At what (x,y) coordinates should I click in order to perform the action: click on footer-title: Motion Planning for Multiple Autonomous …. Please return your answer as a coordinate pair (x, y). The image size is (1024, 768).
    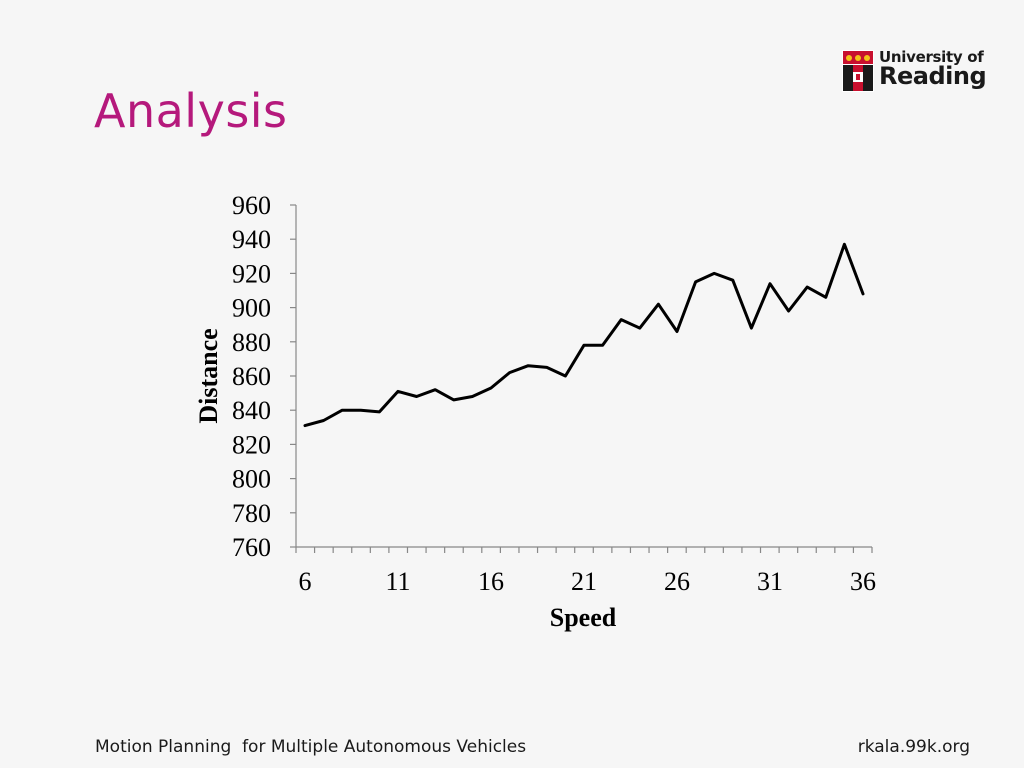
    Looking at the image, I should click on (311, 747).